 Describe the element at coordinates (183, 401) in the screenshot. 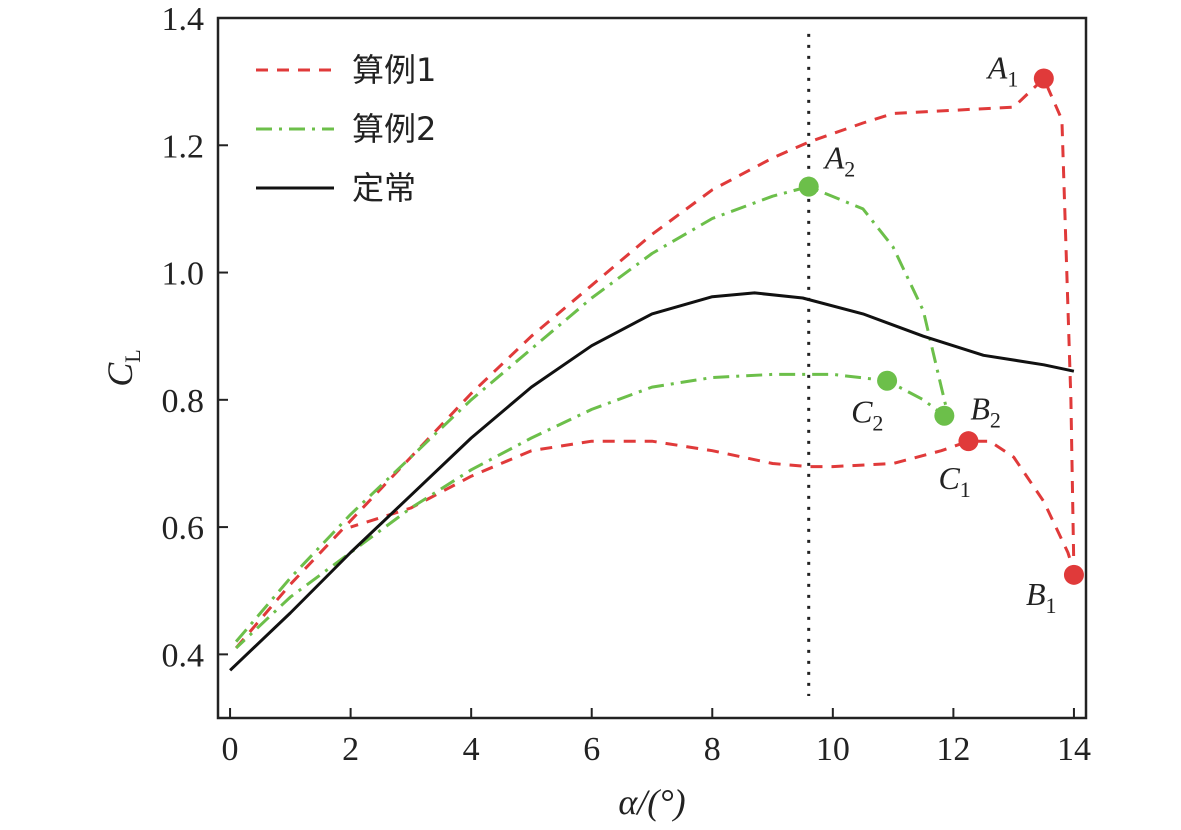

I see `y-tick-label: 0.8` at that location.